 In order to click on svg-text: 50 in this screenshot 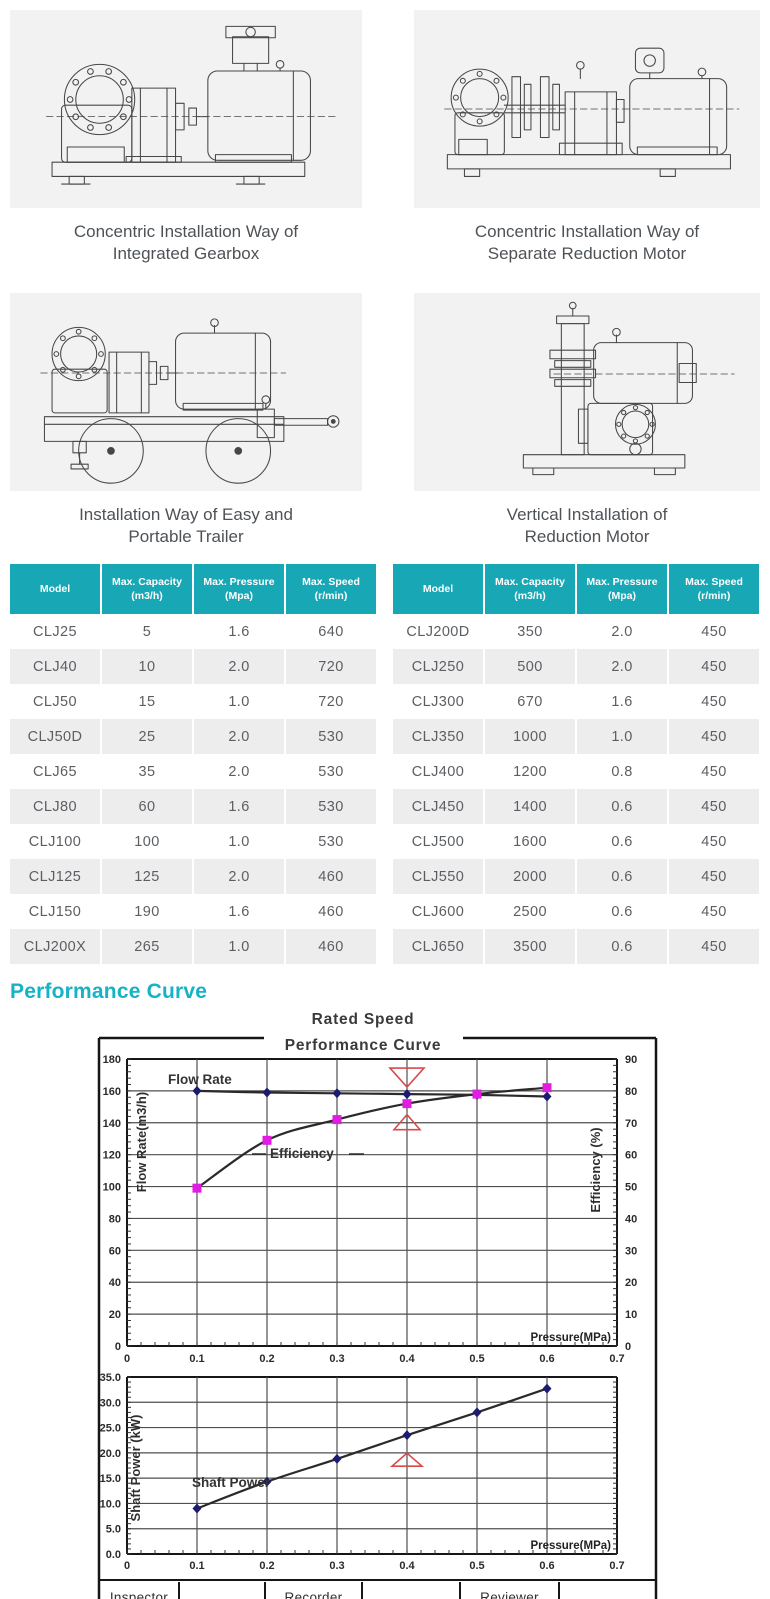, I will do `click(631, 1188)`.